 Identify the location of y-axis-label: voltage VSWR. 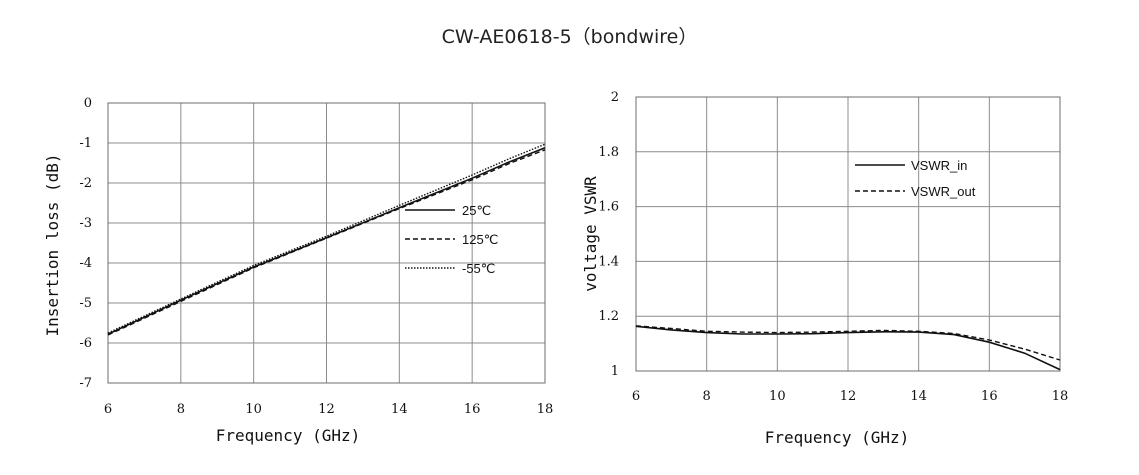
(590, 234).